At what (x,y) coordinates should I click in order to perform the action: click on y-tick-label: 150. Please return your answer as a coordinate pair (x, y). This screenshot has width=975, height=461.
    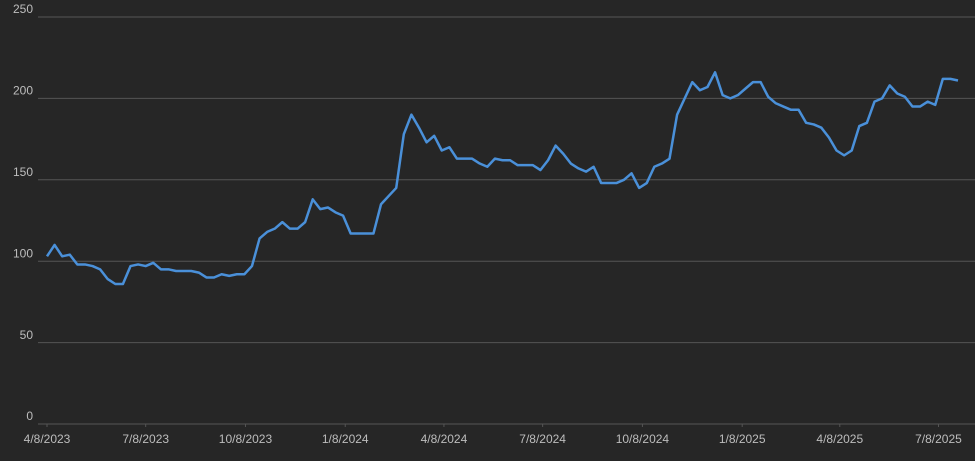
    Looking at the image, I should click on (23, 172).